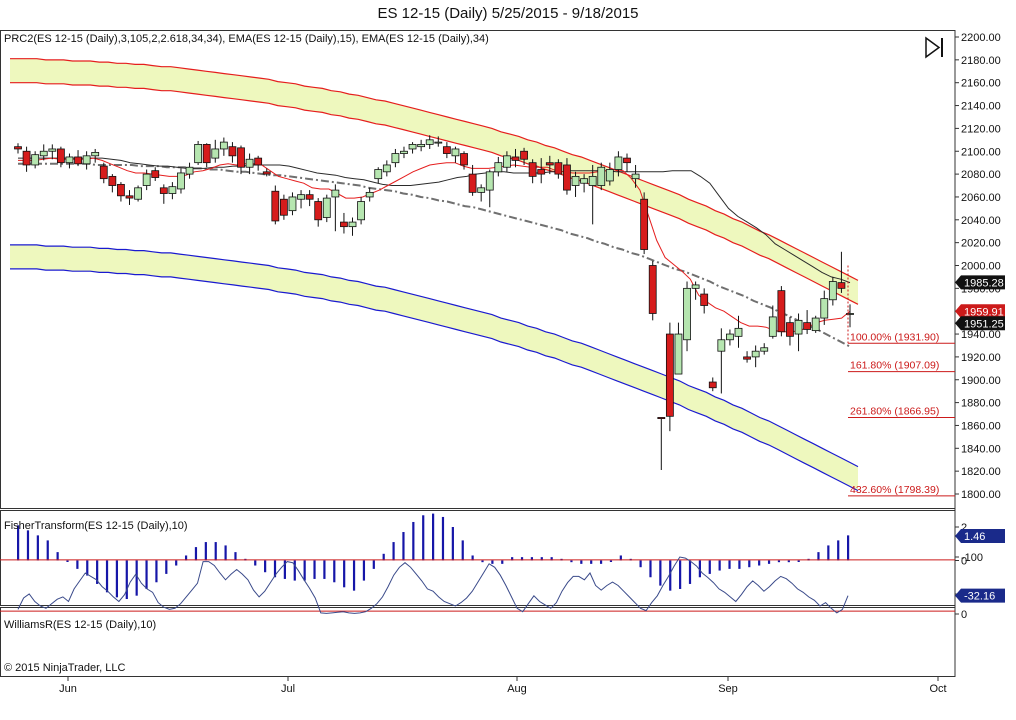 Image resolution: width=1016 pixels, height=720 pixels. What do you see at coordinates (981, 84) in the screenshot?
I see `price-axis-label: 2160.00` at bounding box center [981, 84].